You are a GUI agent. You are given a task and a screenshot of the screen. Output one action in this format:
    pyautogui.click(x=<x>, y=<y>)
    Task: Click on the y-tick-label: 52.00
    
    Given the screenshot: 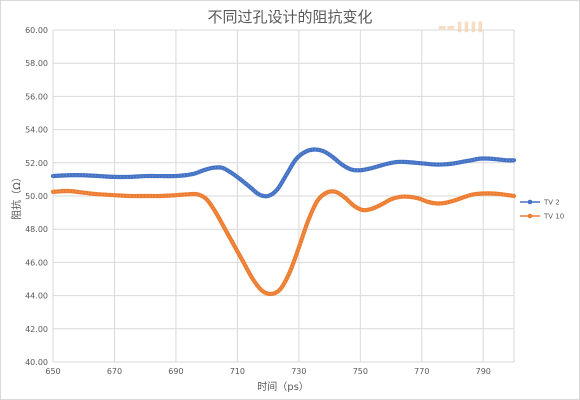 What is the action you would take?
    pyautogui.click(x=36, y=163)
    